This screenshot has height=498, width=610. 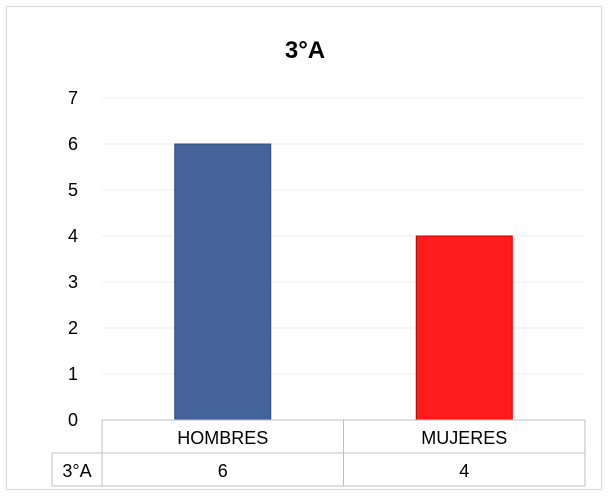 I want to click on y-tick-label: 5, so click(x=73, y=190).